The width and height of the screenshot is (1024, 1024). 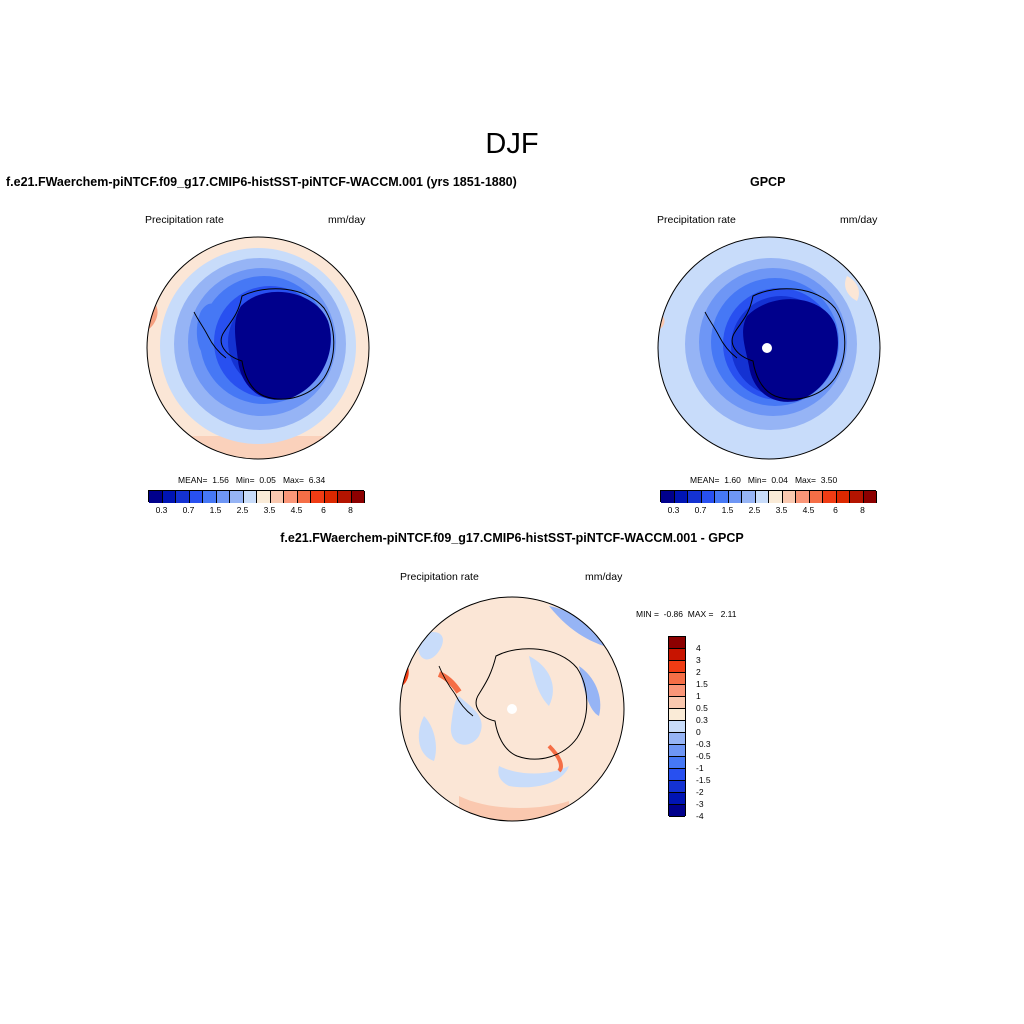 What do you see at coordinates (698, 696) in the screenshot?
I see `colorbar-tick-label: 1` at bounding box center [698, 696].